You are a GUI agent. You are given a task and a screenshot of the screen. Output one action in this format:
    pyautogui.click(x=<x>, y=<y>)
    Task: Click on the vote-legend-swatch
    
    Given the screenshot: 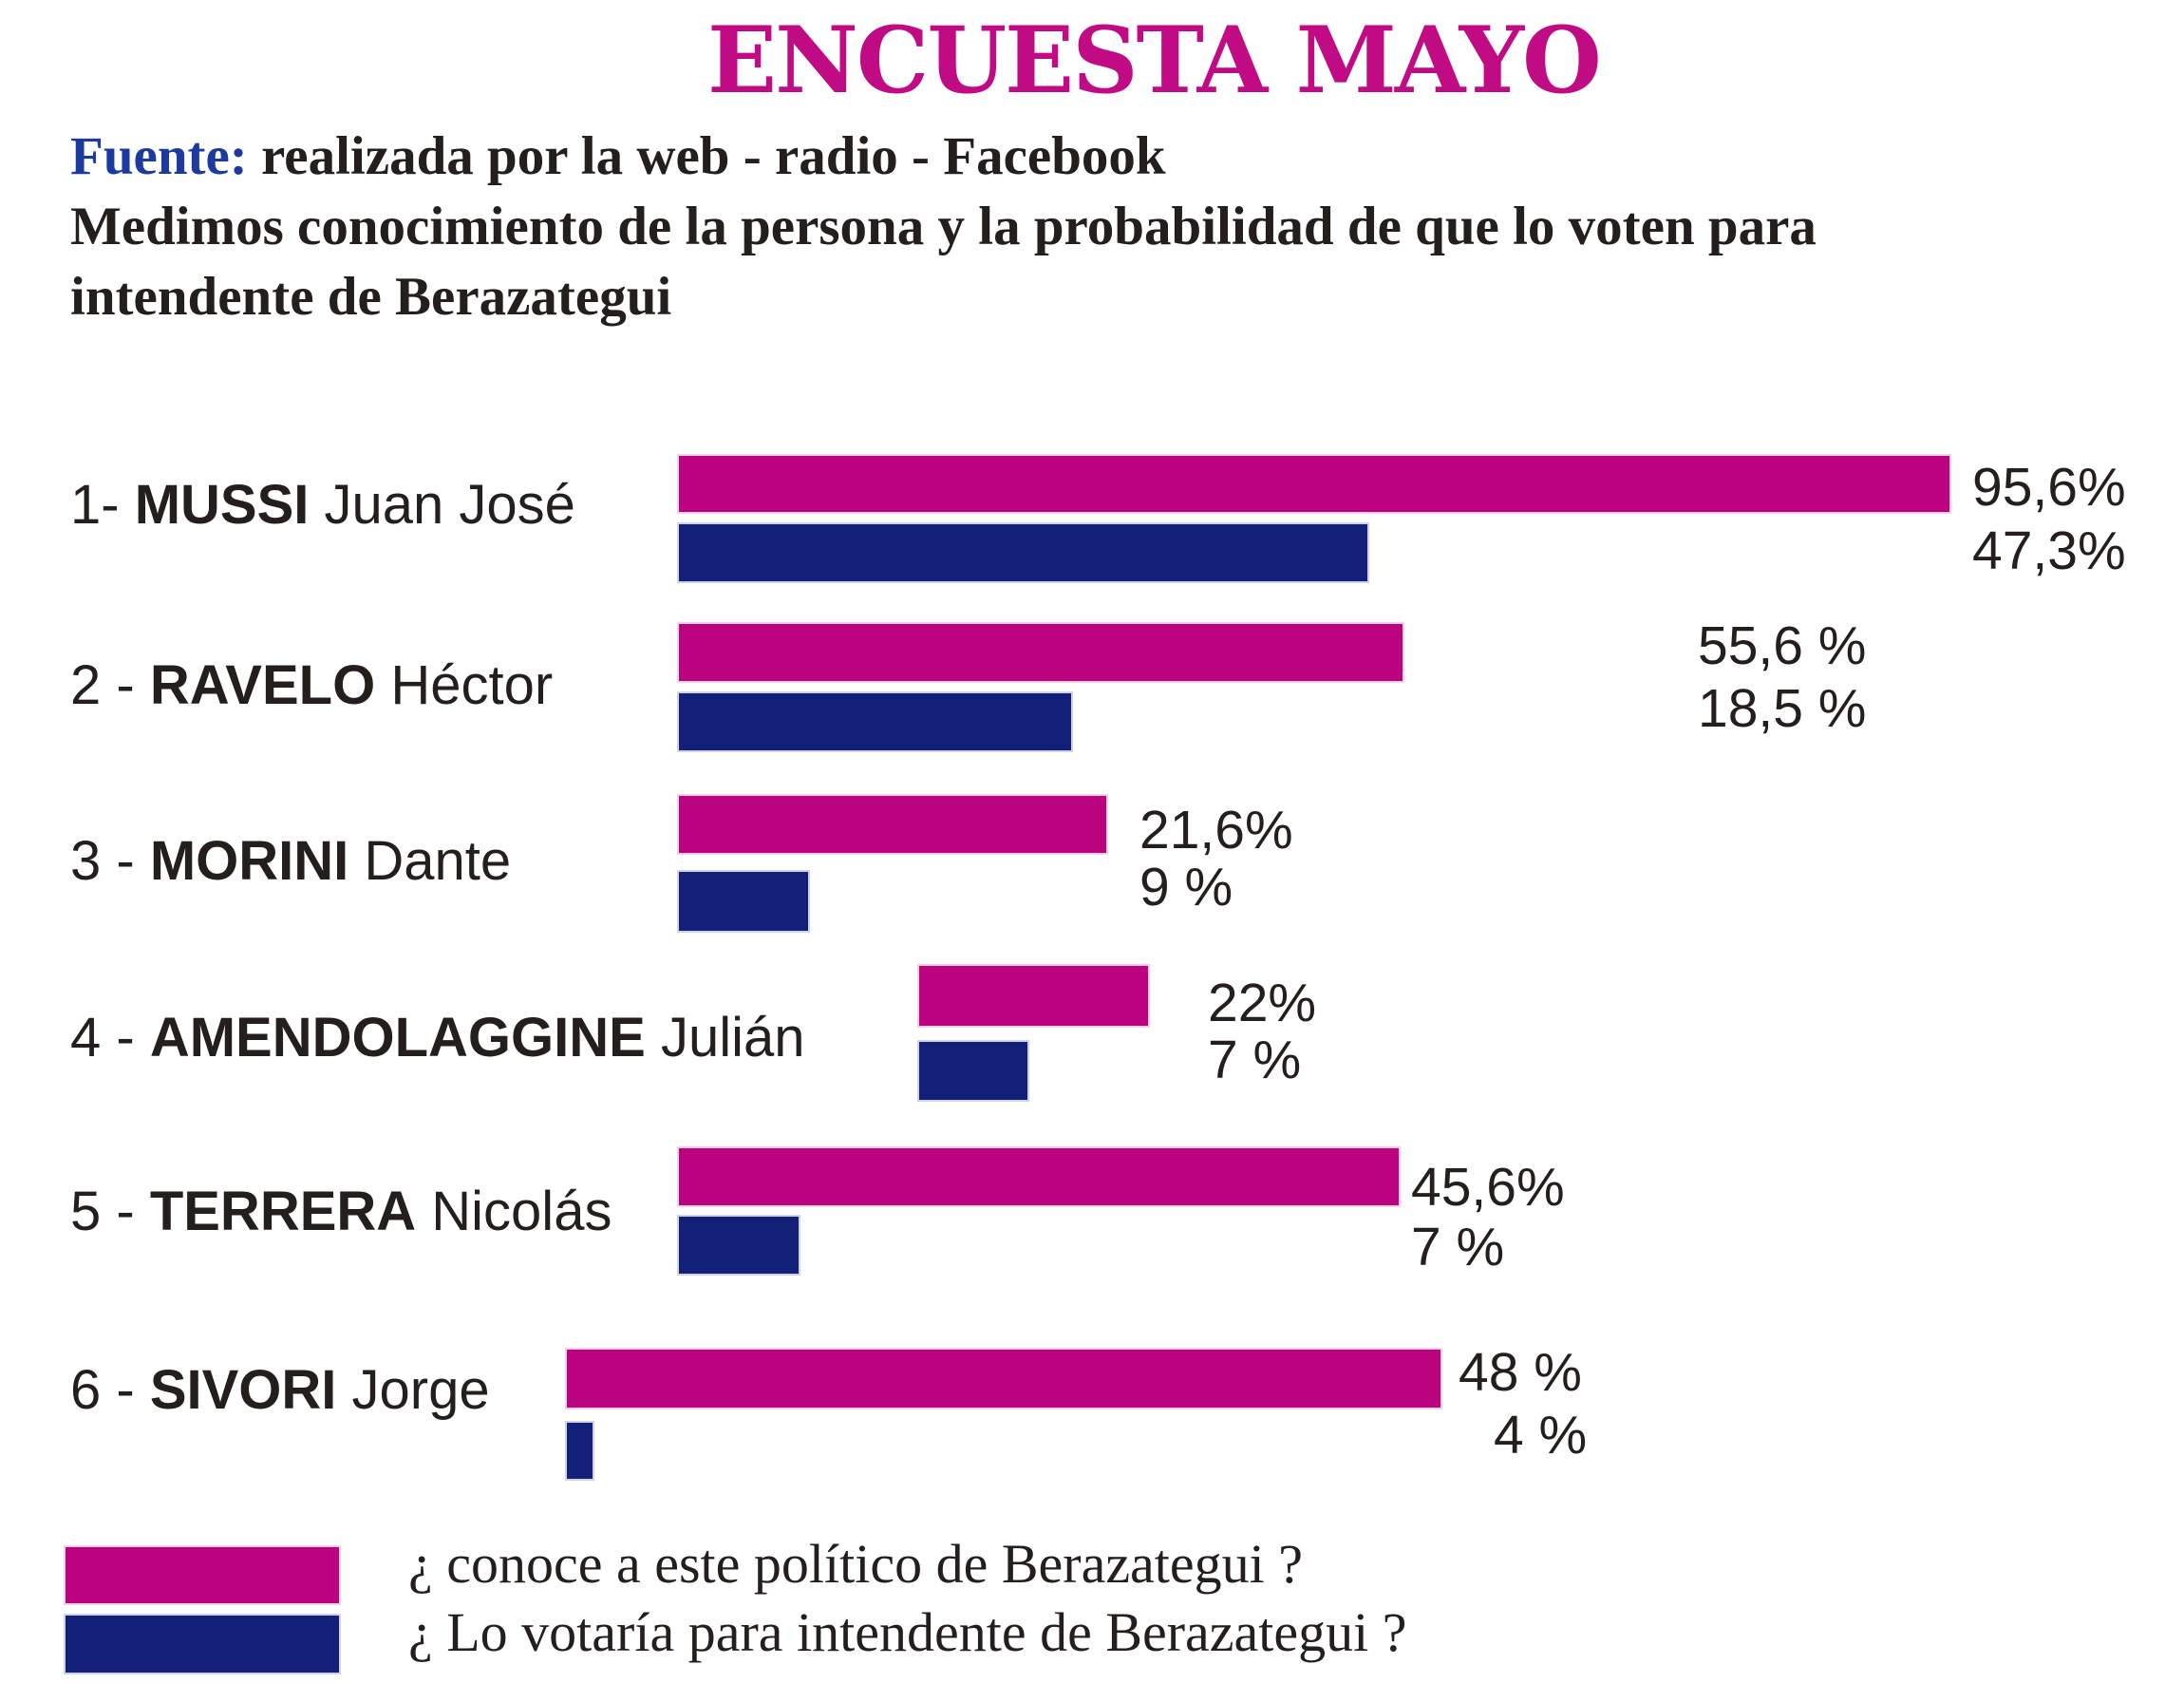 What is the action you would take?
    pyautogui.click(x=203, y=1644)
    